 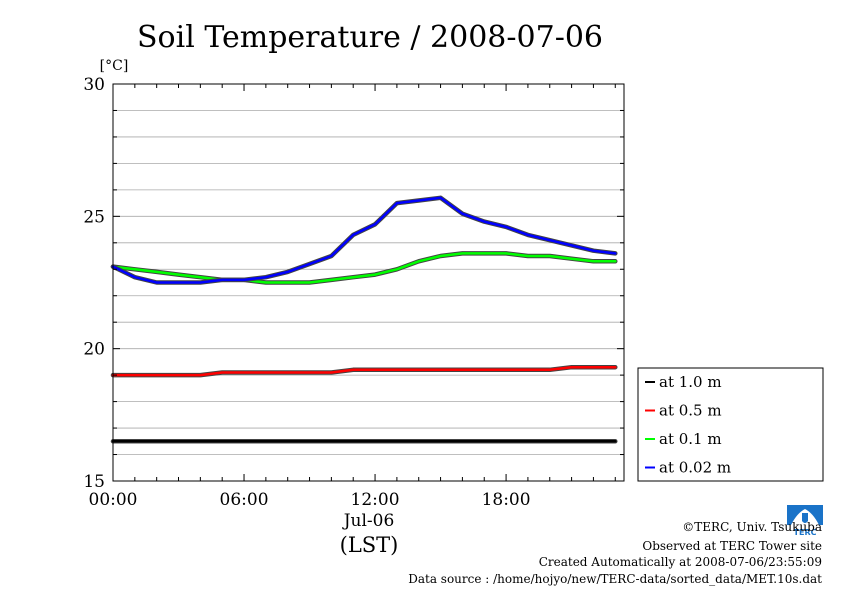 What do you see at coordinates (94, 283) in the screenshot?
I see `y-tick-labels: 15 20 25 30` at bounding box center [94, 283].